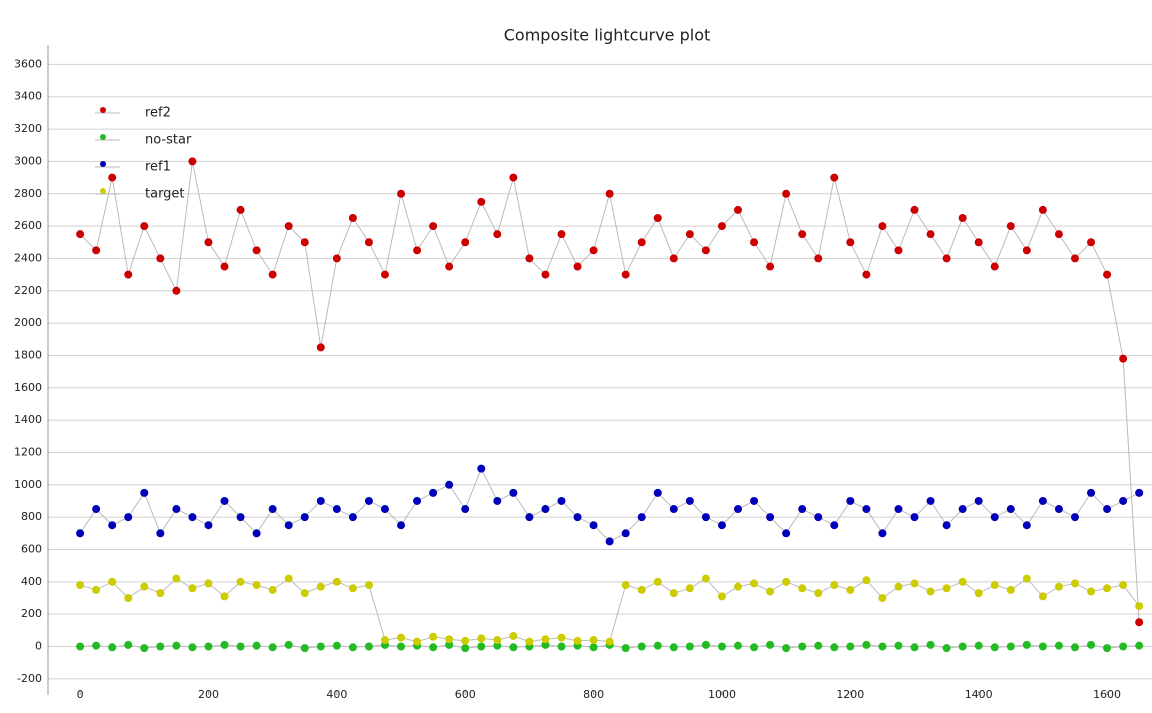 Image resolution: width=1152 pixels, height=713 pixels. I want to click on x-tick-label: 1400, so click(979, 694).